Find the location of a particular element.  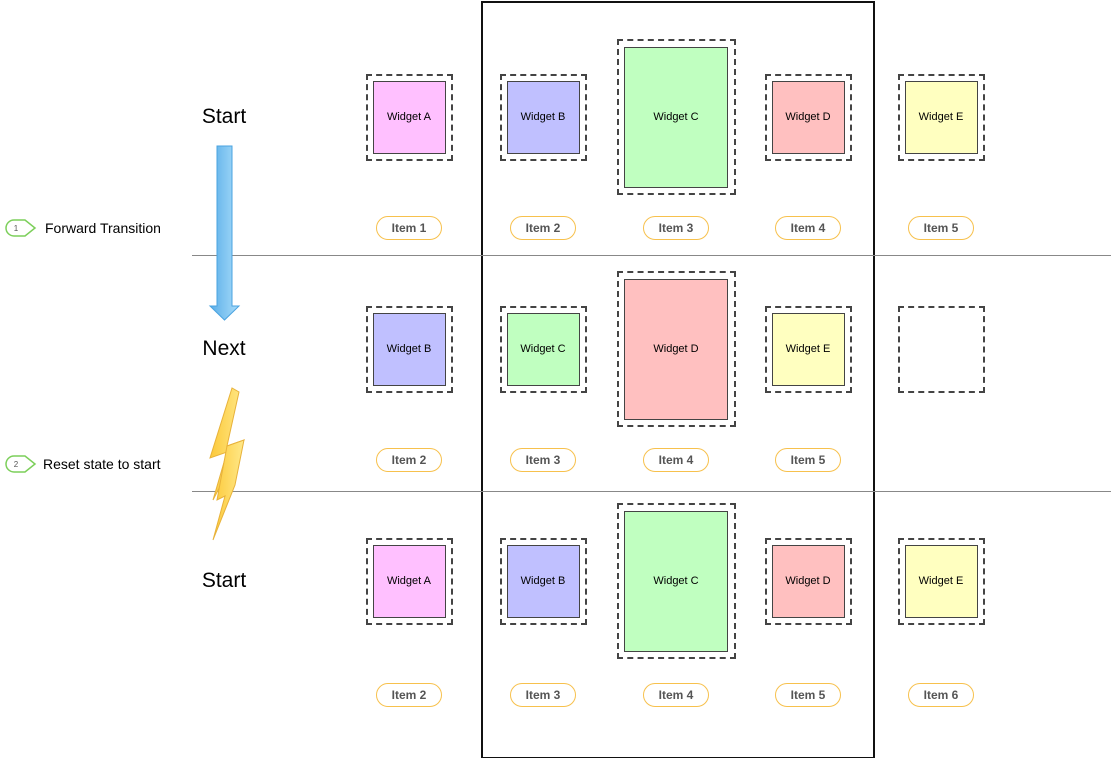

item-pill: Item 1 is located at coordinates (409, 228).